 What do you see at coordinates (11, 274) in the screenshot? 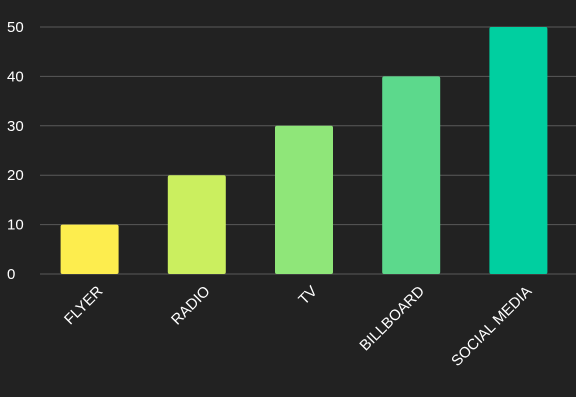
I see `y-tick-label: 0` at bounding box center [11, 274].